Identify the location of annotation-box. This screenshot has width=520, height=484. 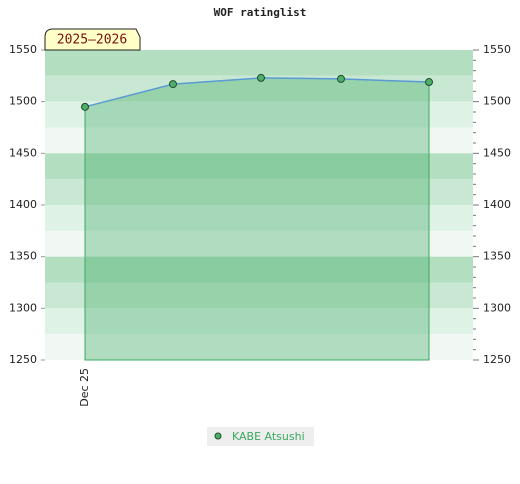
(92, 39).